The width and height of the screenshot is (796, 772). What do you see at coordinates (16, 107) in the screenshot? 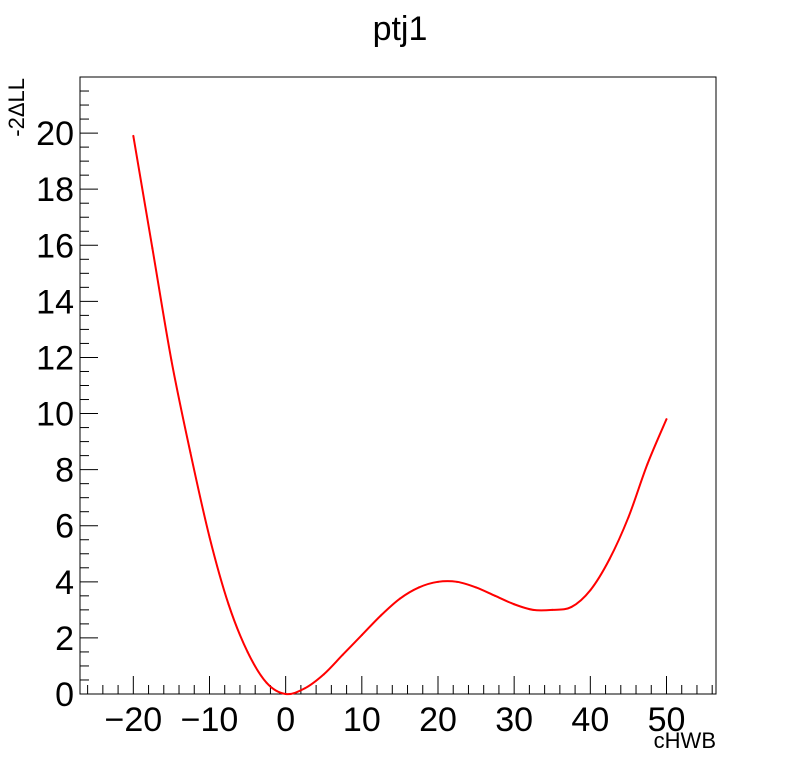
I see `y-axis-label: -2ΔLL` at bounding box center [16, 107].